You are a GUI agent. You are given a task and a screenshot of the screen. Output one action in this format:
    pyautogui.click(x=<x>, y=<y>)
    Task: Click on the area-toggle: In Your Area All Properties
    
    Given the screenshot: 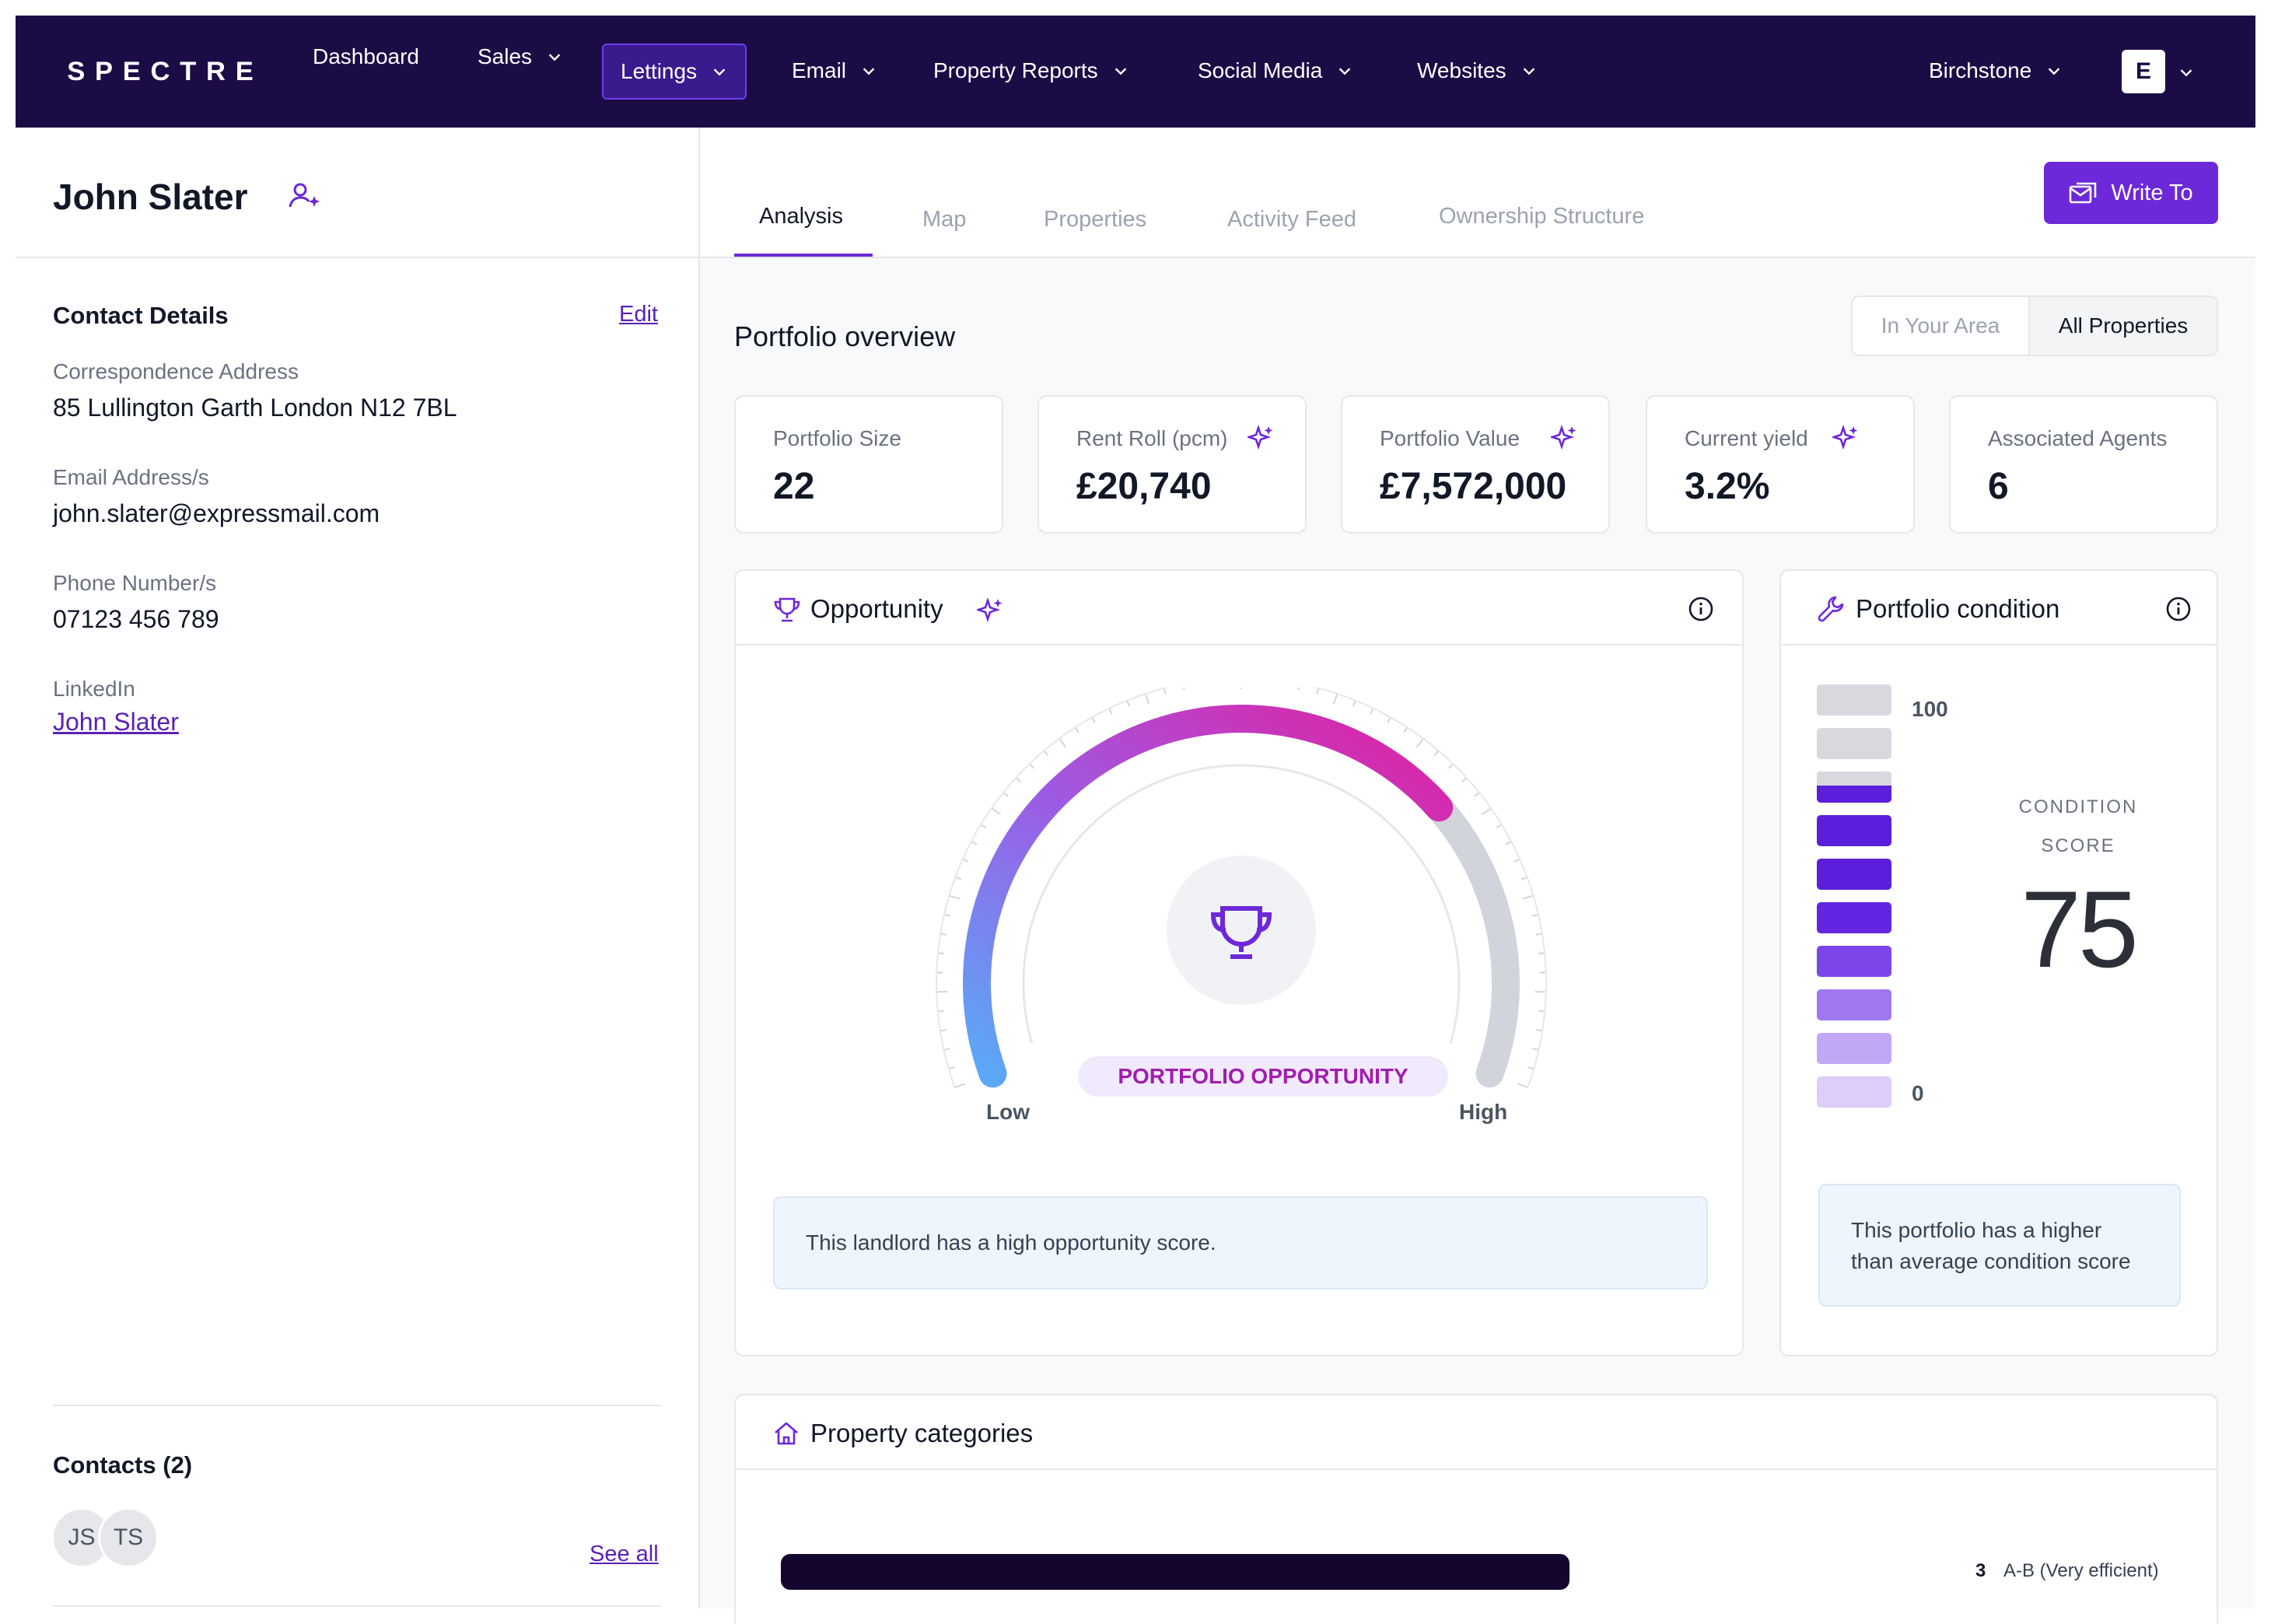 What is the action you would take?
    pyautogui.click(x=2034, y=326)
    